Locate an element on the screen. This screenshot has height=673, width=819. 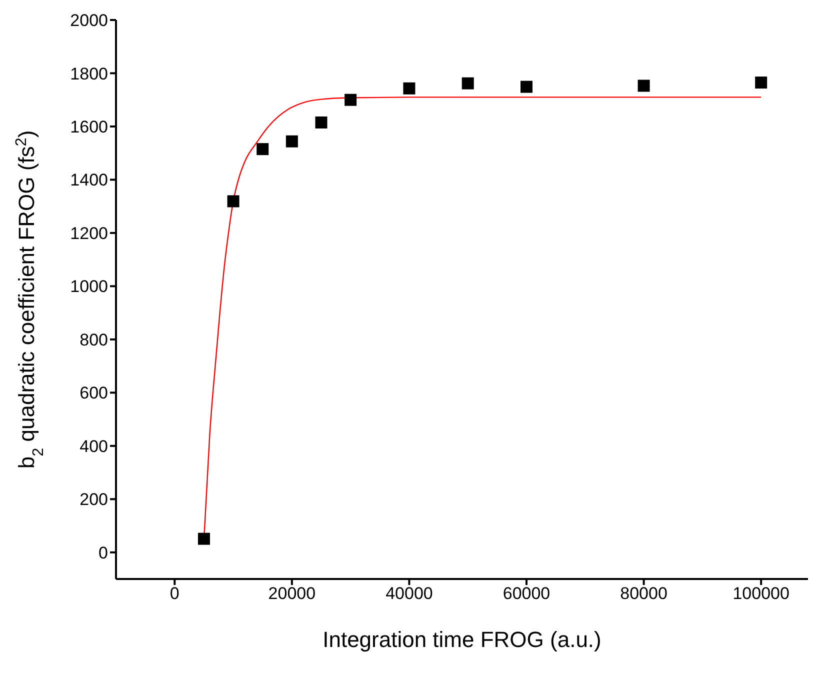
x-tick-label: 100000 is located at coordinates (761, 594).